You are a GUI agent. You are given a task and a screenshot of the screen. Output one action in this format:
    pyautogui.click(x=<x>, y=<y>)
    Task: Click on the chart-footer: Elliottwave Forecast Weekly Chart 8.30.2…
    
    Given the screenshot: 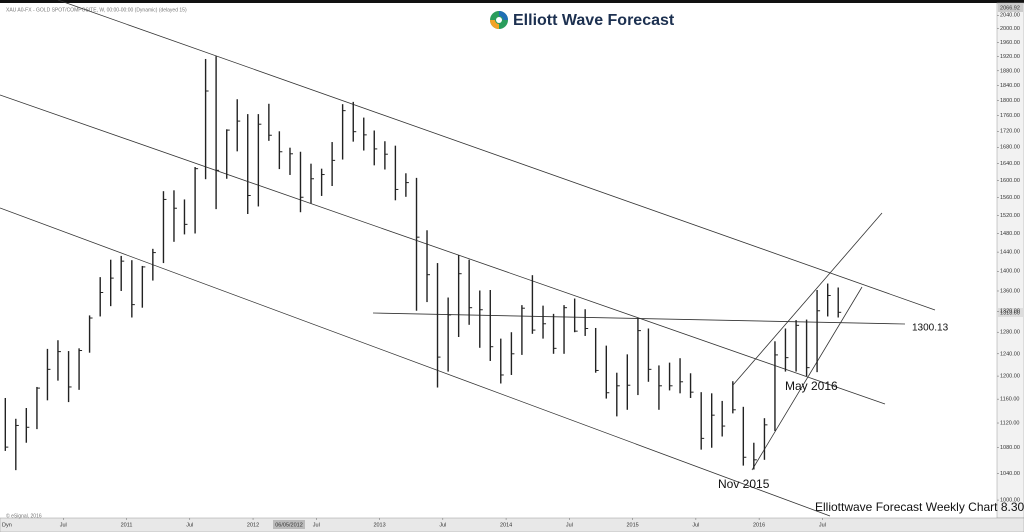 What is the action you would take?
    pyautogui.click(x=919, y=507)
    